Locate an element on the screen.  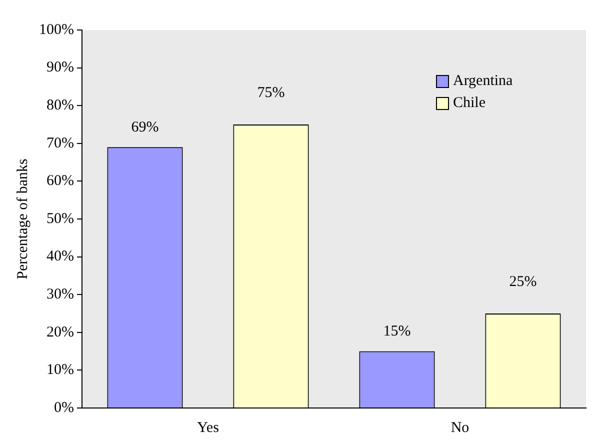
x-tick-label: No is located at coordinates (460, 428).